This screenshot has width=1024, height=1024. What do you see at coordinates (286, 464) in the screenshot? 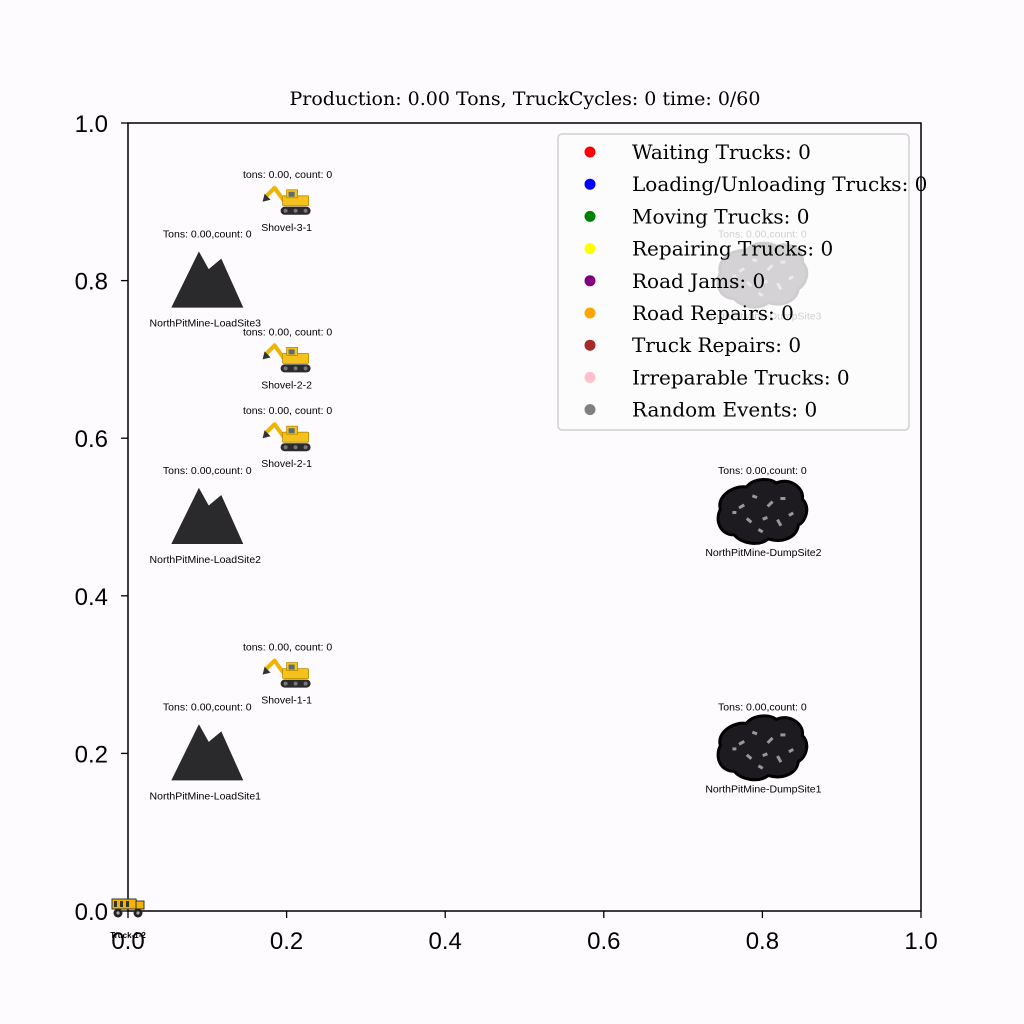
I see `shovel-name: Shovel-2-1` at bounding box center [286, 464].